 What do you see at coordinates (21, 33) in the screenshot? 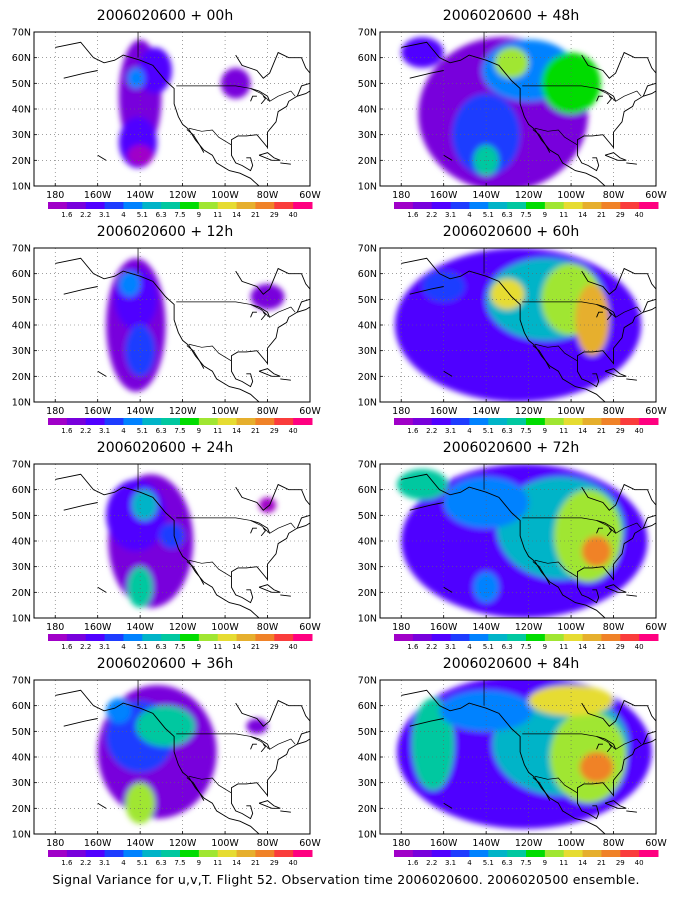
I see `lat-tick-label: 70N` at bounding box center [21, 33].